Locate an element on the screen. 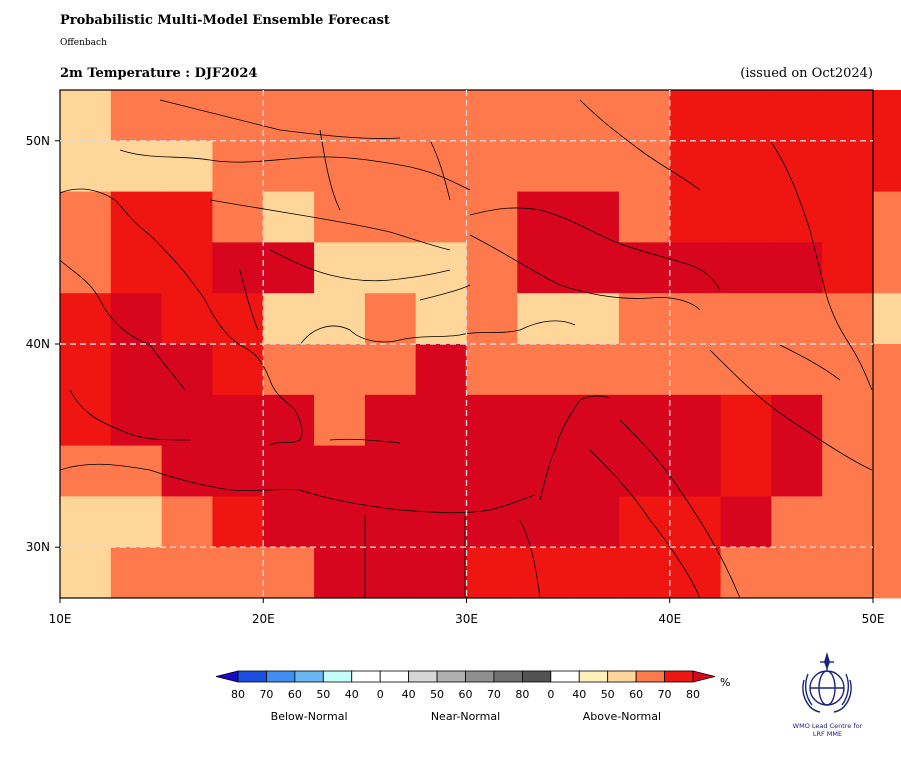  colorbar-extend-high is located at coordinates (704, 676).